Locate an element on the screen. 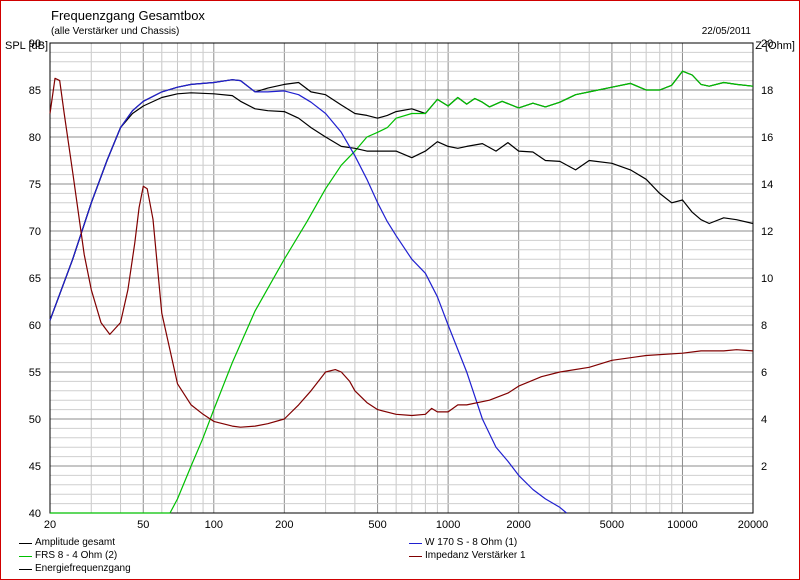 The height and width of the screenshot is (580, 800). legend-item-energiefrequenzgang: Energiefrequenzgang is located at coordinates (75, 569).